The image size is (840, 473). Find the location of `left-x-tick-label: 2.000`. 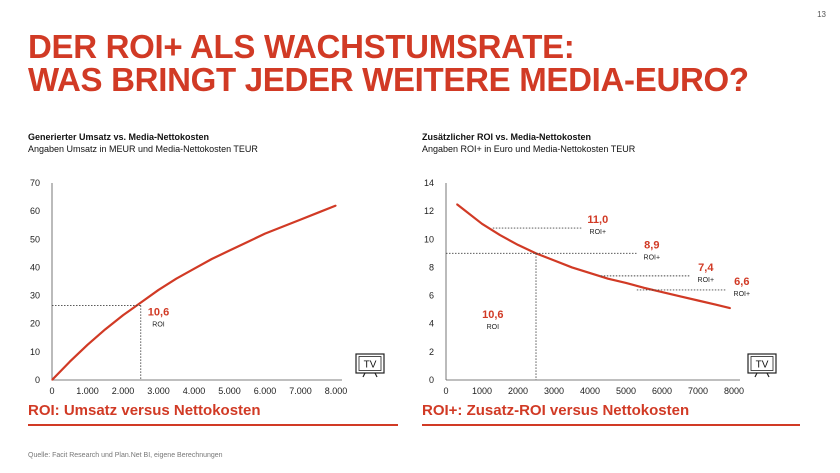

left-x-tick-label: 2.000 is located at coordinates (123, 391).